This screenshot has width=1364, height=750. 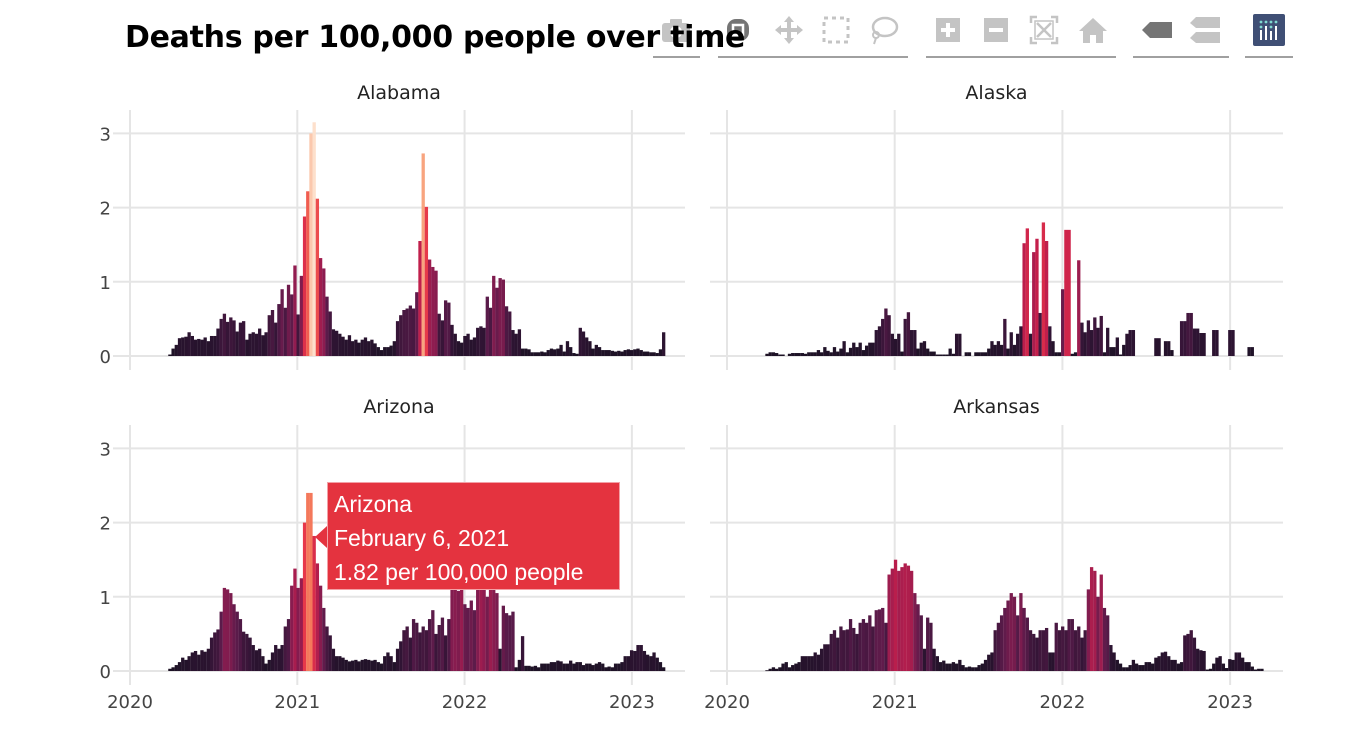 I want to click on lasso-select-button, so click(x=884, y=30).